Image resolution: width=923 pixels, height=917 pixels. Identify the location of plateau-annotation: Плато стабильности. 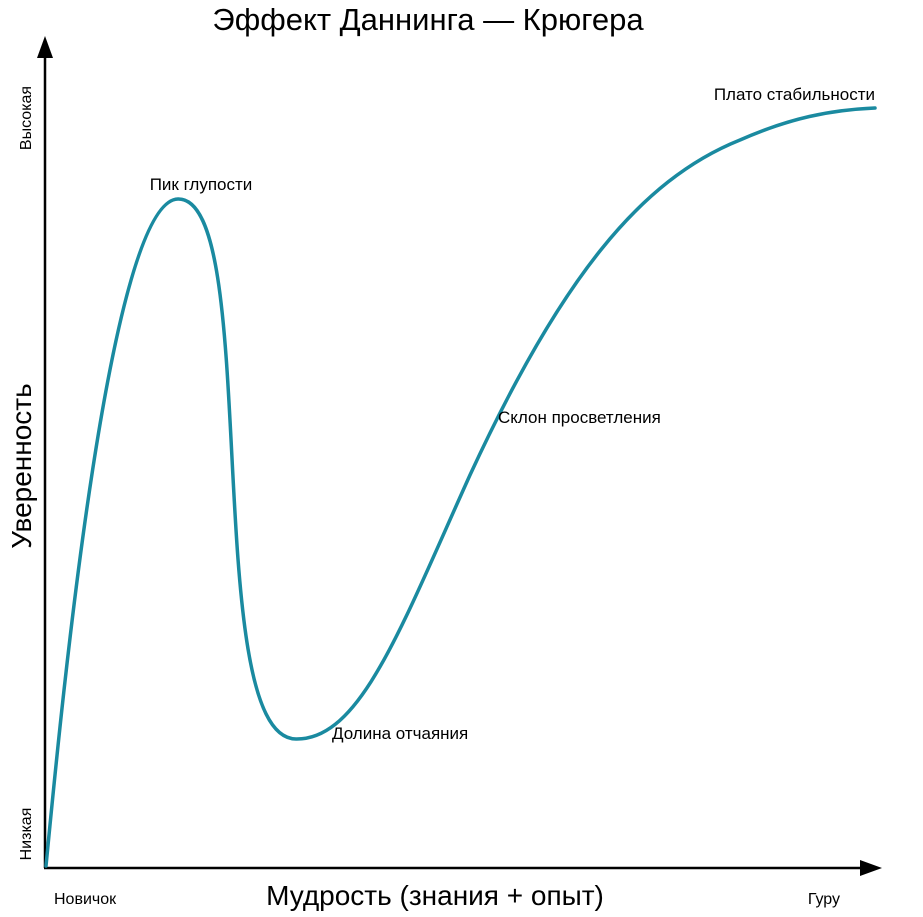
(794, 94).